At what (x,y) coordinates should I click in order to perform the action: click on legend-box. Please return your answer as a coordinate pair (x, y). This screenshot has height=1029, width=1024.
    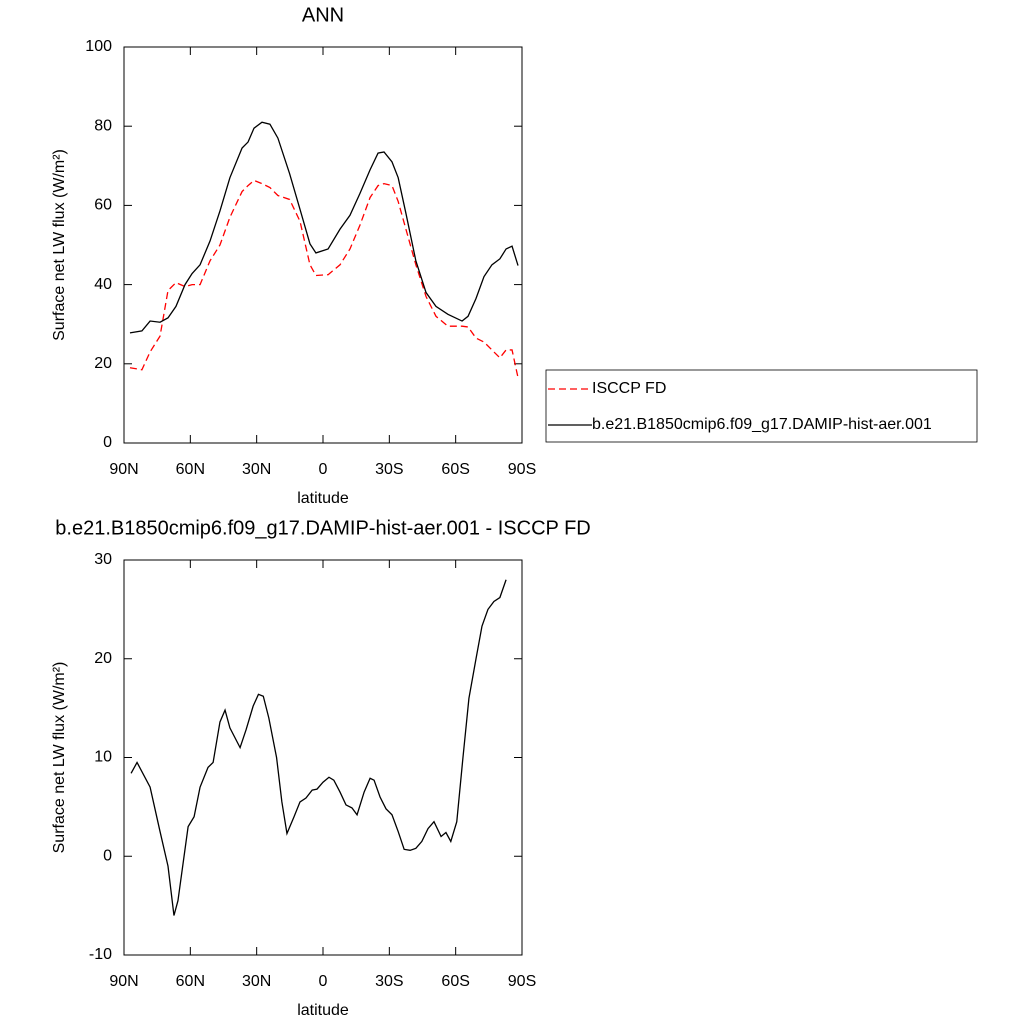
    Looking at the image, I should click on (761, 406).